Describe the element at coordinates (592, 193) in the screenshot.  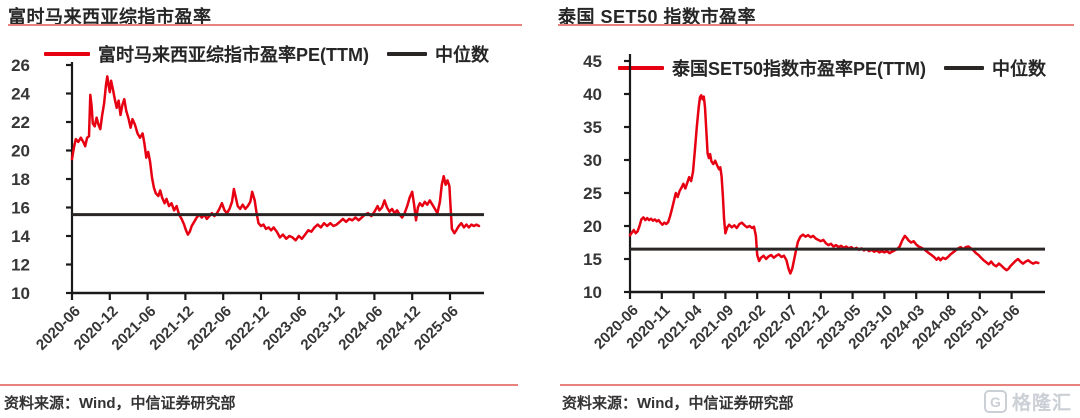
I see `y-axis-label: 25` at that location.